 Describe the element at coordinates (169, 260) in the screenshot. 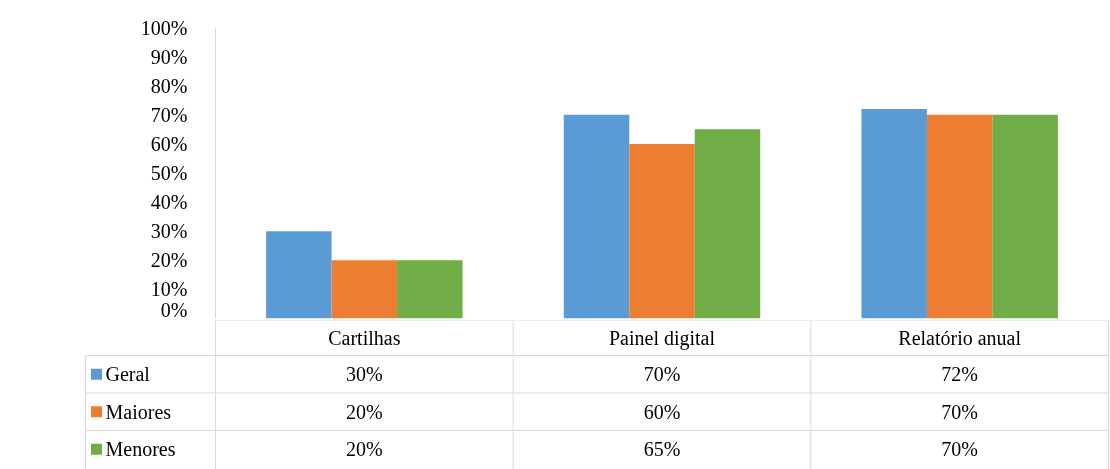

I see `y-tick-label: 20%` at that location.